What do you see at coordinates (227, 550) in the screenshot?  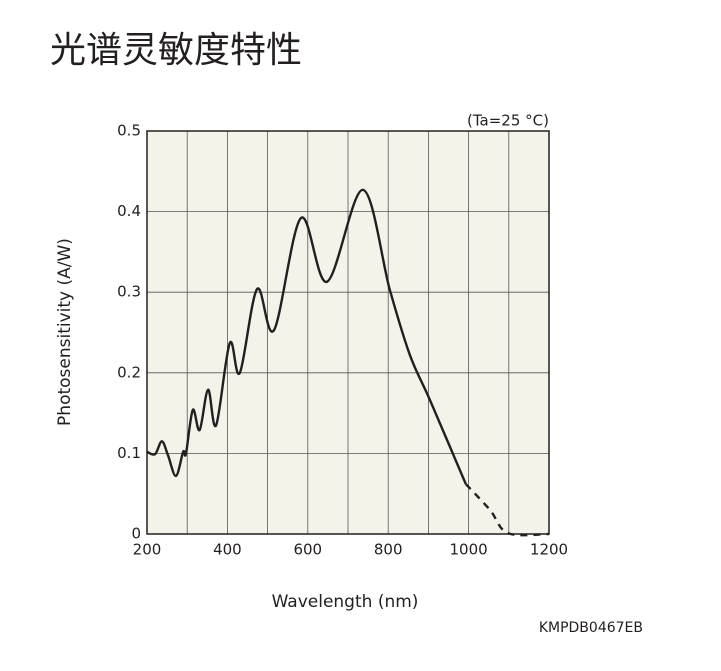 I see `x-tick-label: 400` at bounding box center [227, 550].